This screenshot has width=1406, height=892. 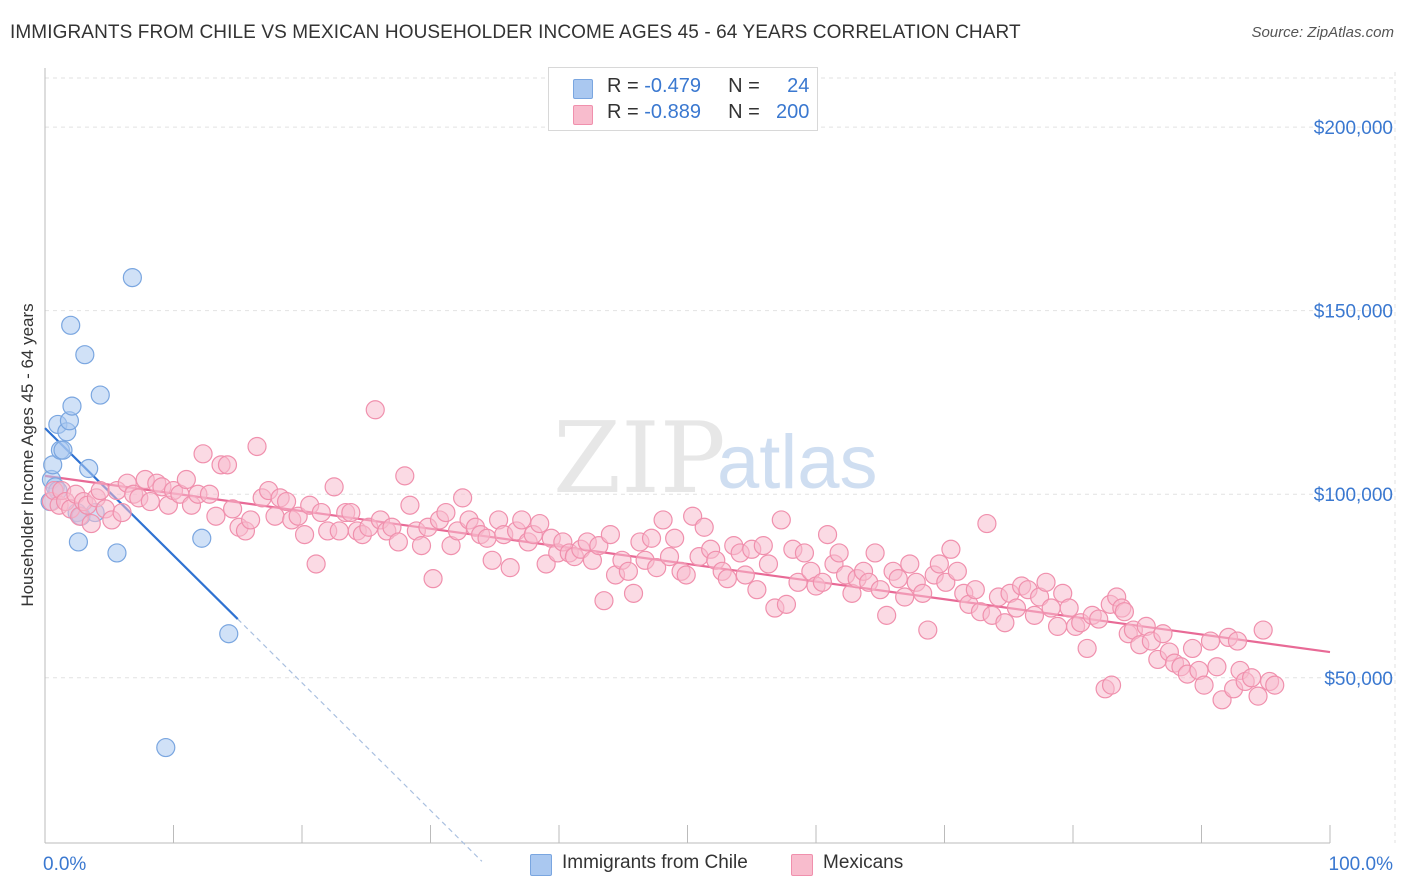 What do you see at coordinates (655, 862) in the screenshot?
I see `bottom-legend-label-chile: Immigrants from Chile` at bounding box center [655, 862].